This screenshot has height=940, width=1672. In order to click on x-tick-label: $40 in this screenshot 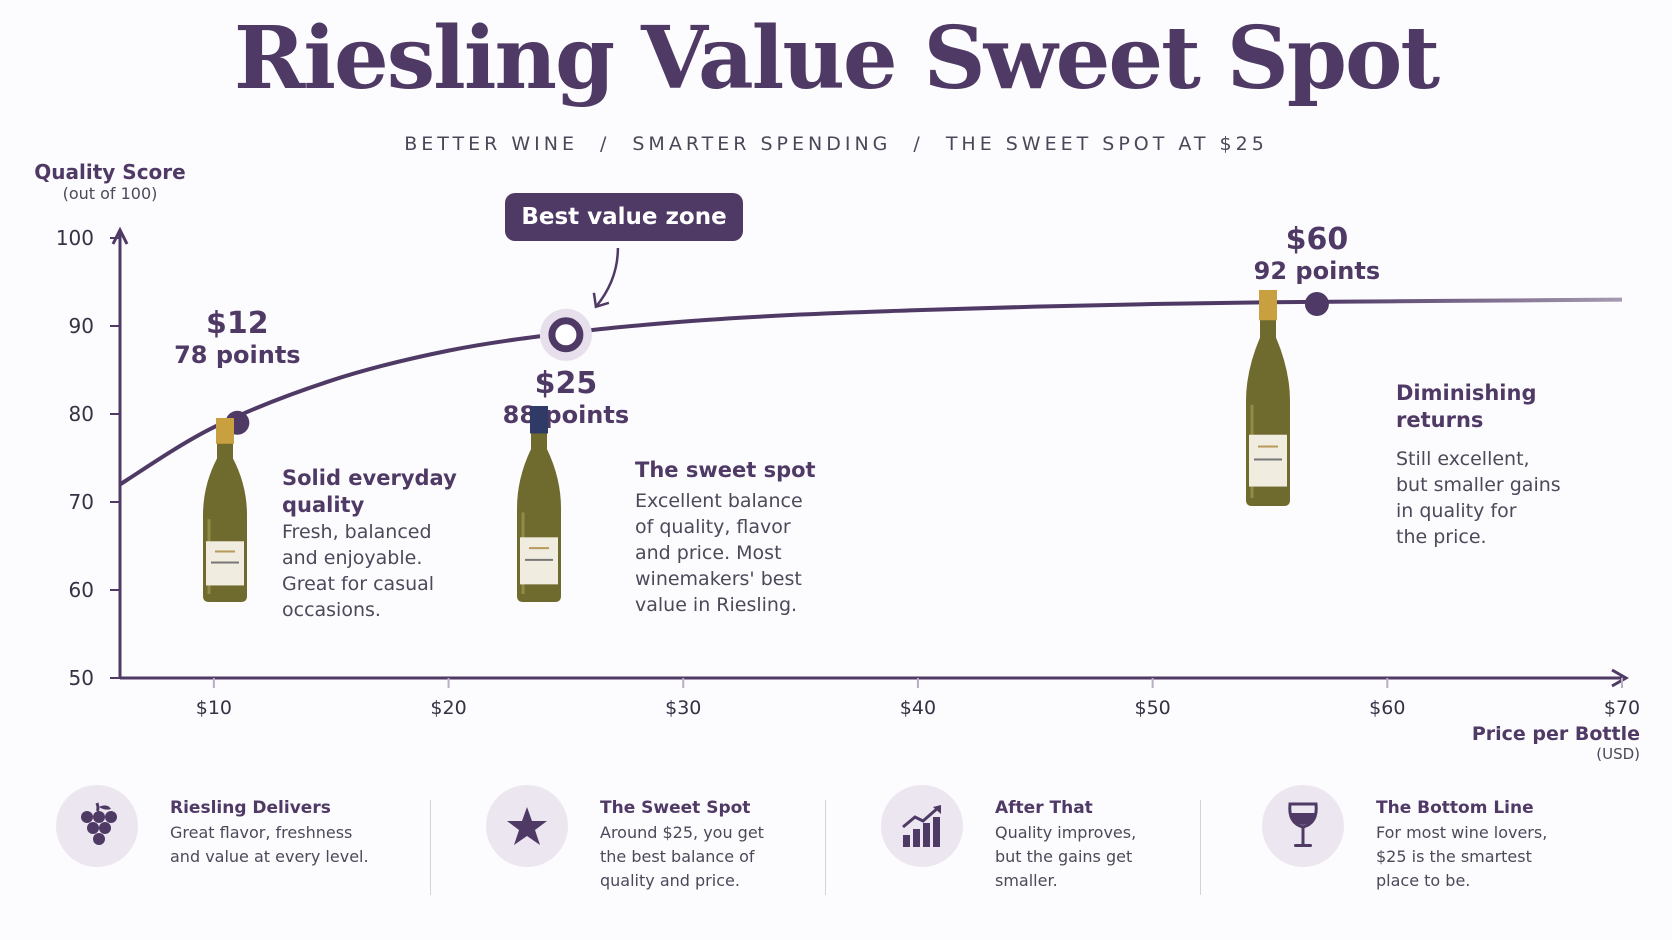, I will do `click(918, 708)`.